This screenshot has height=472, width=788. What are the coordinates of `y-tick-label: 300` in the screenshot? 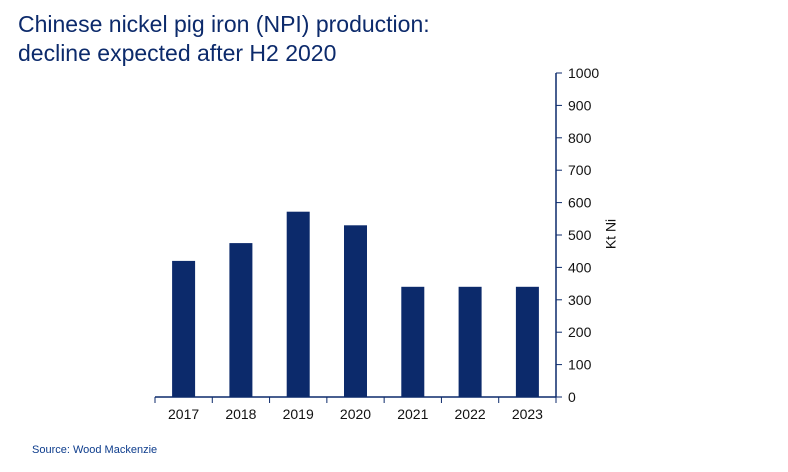 It's located at (580, 300).